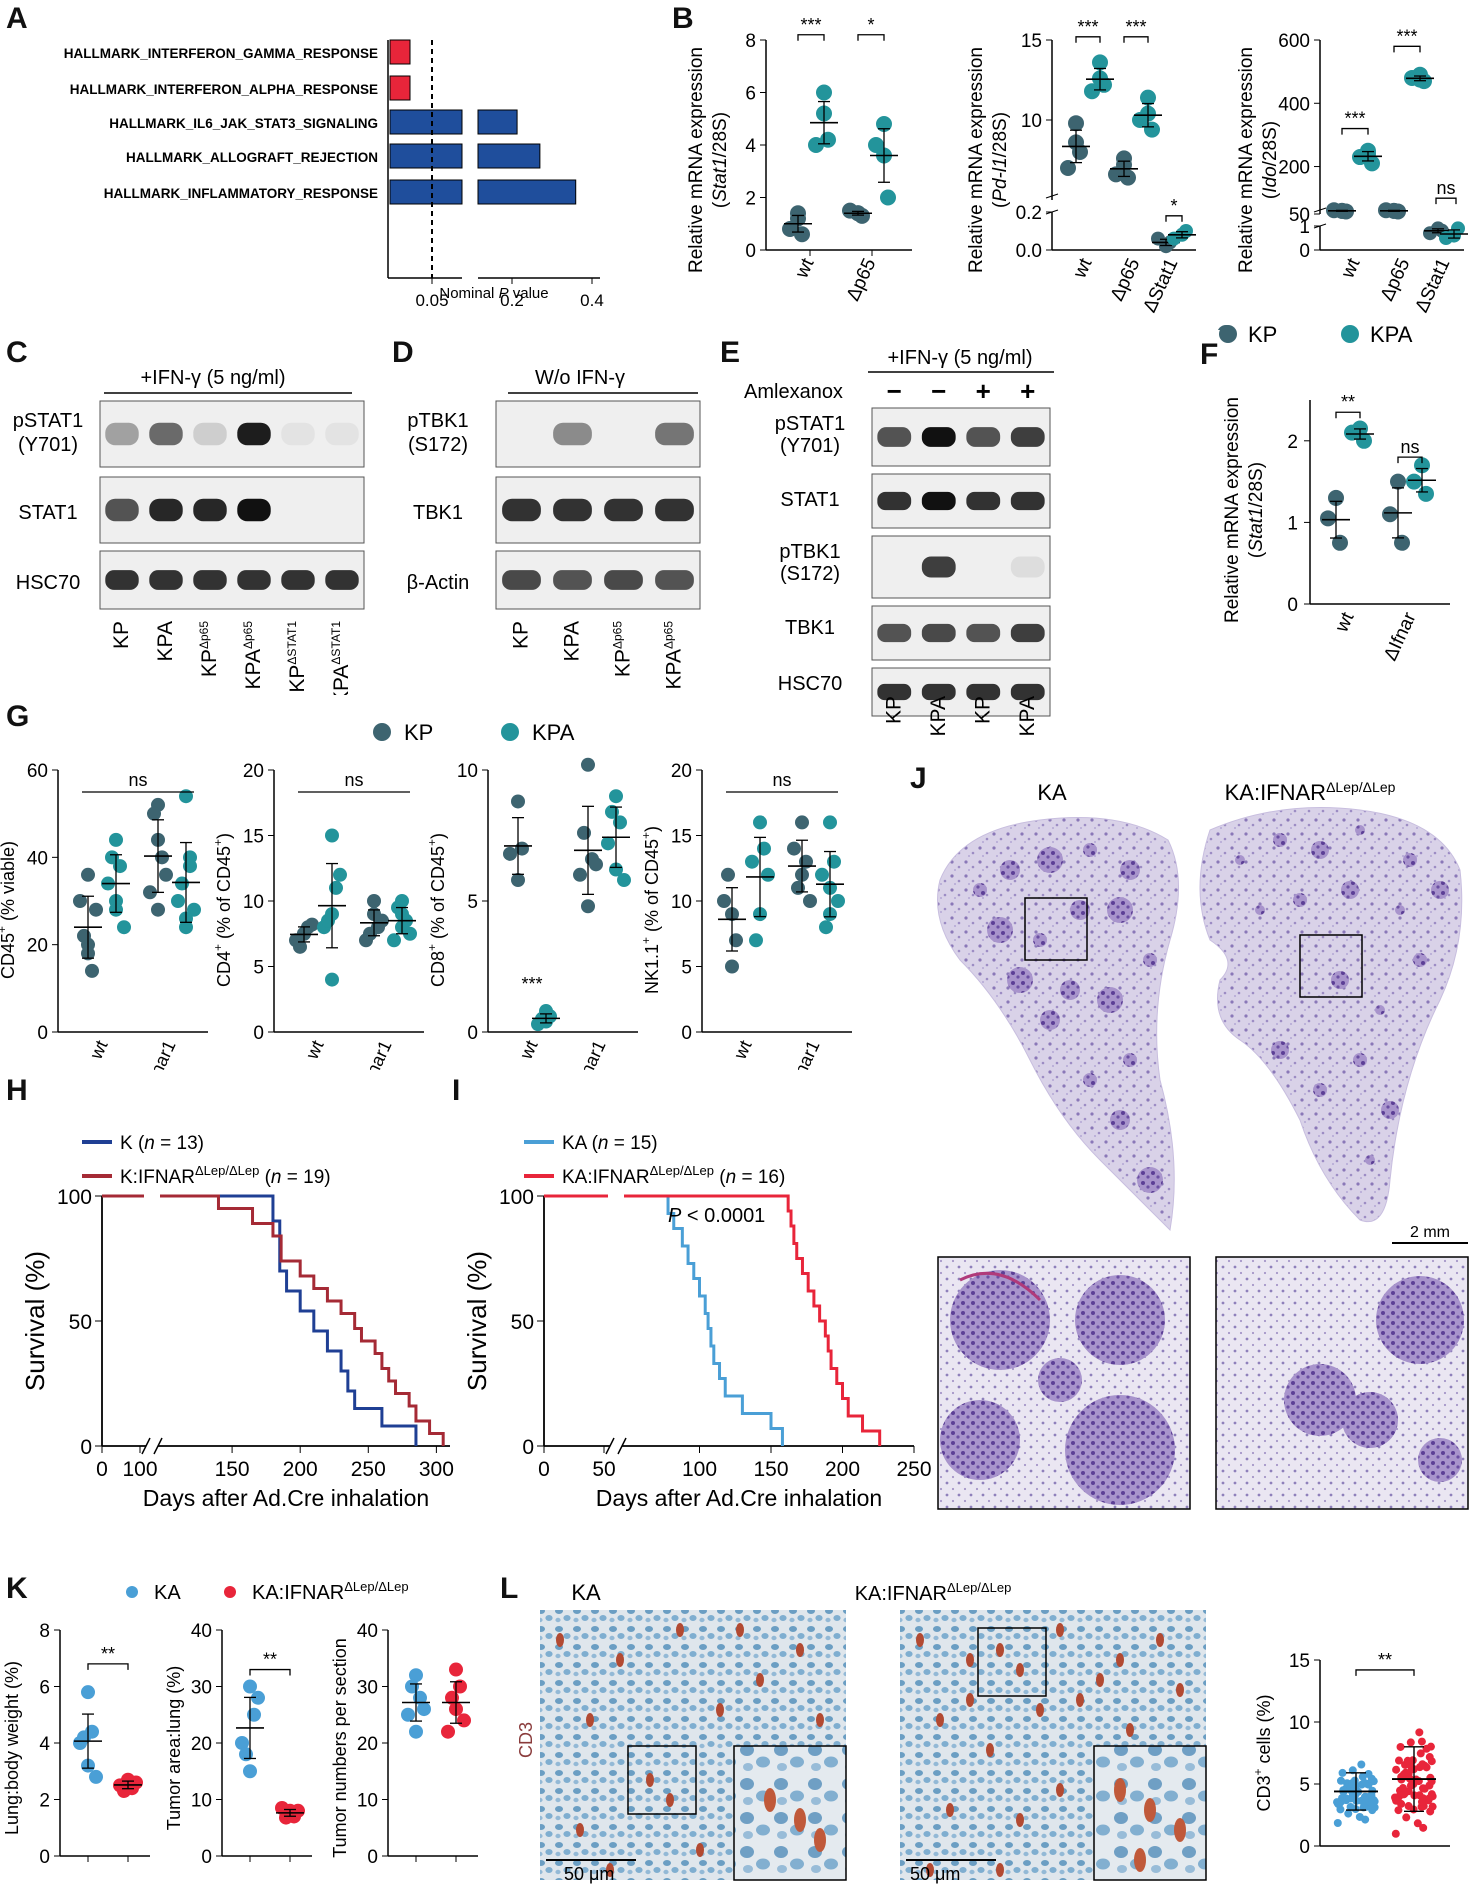  What do you see at coordinates (17, 1090) in the screenshot?
I see `panel-letter-h: H` at bounding box center [17, 1090].